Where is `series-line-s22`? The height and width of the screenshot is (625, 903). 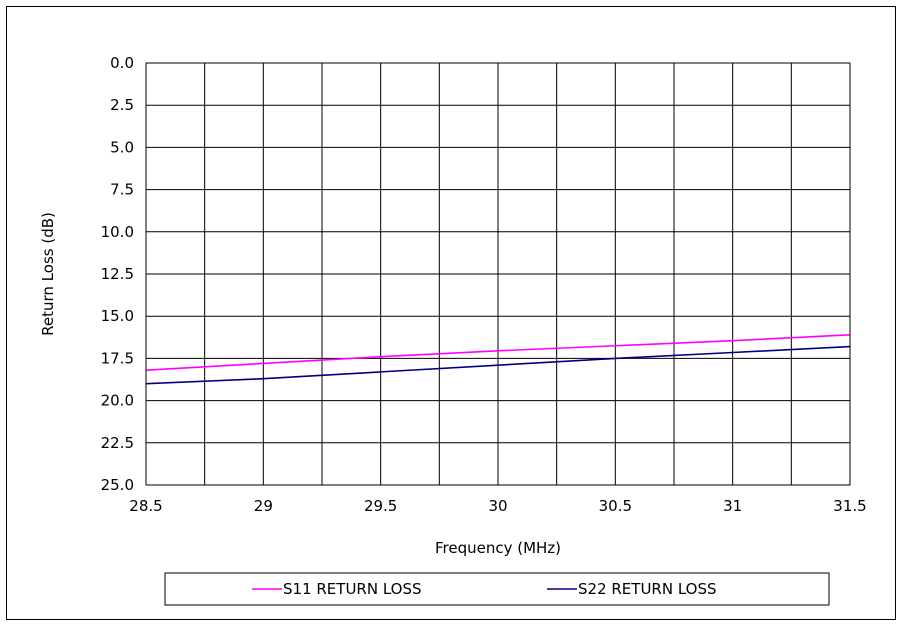 series-line-s22 is located at coordinates (498, 365).